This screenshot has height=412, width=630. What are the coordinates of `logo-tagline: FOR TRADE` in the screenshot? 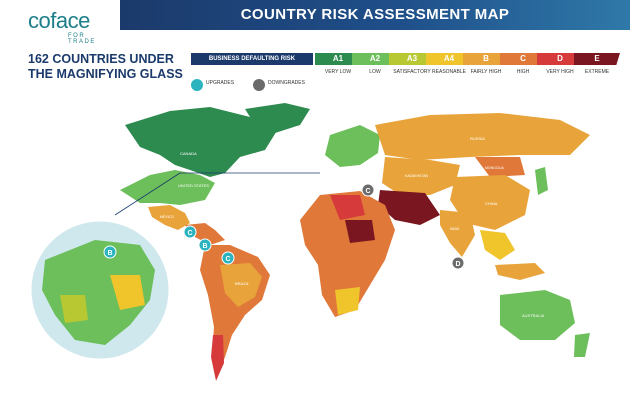 It's located at (82, 39).